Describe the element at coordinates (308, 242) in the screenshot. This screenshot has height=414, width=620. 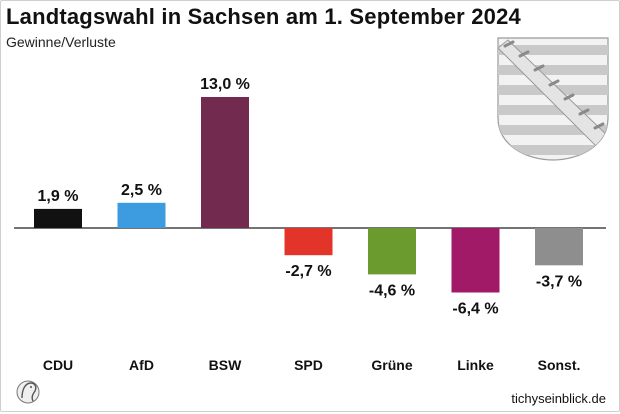
I see `bar-spd` at that location.